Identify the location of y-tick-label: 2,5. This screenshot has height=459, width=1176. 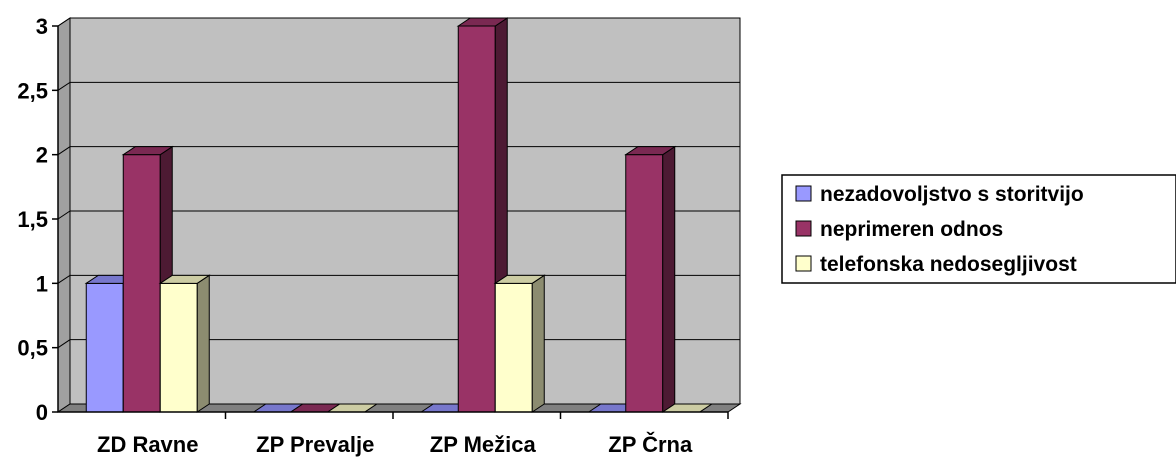
(32, 90).